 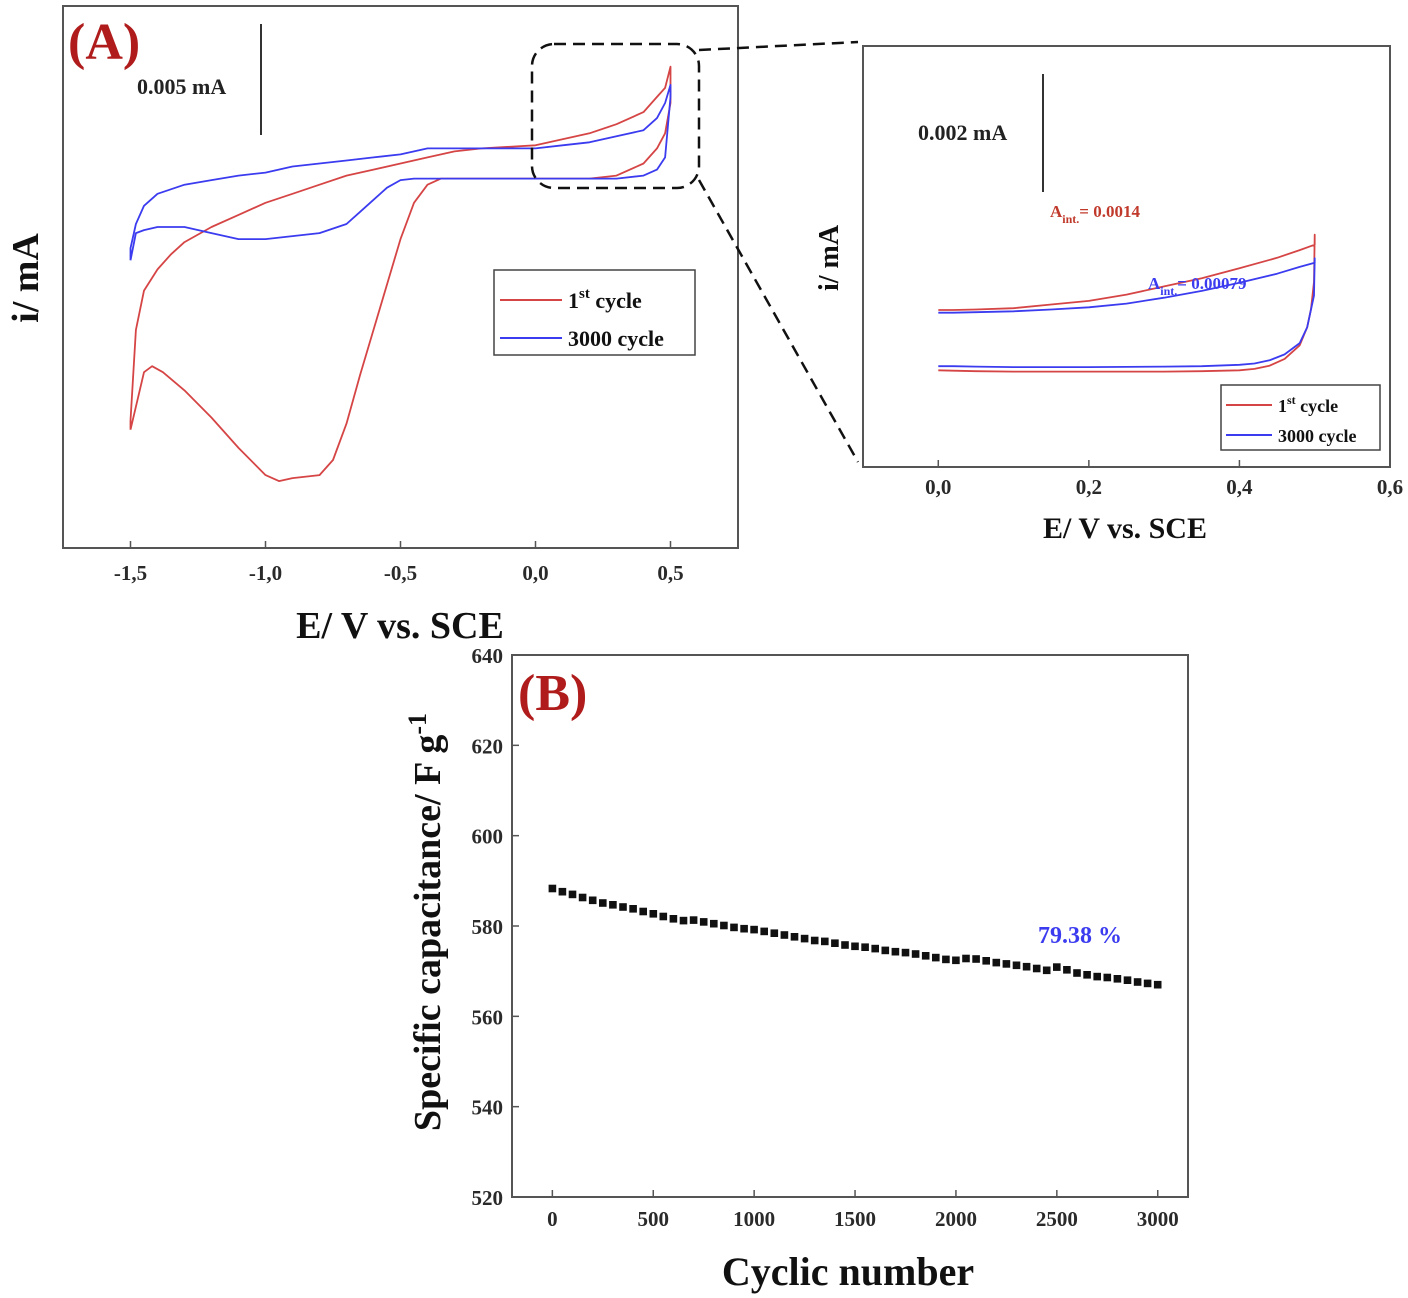 I want to click on panel-a-x-ticks: -1,5 -1,0 -0,5 0,0 0,5, so click(x=399, y=563).